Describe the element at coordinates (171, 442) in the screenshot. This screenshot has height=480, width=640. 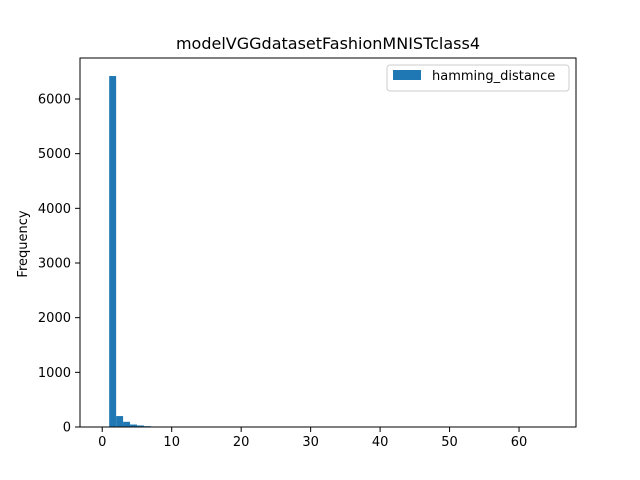
I see `x-tick-label-1: 10` at that location.